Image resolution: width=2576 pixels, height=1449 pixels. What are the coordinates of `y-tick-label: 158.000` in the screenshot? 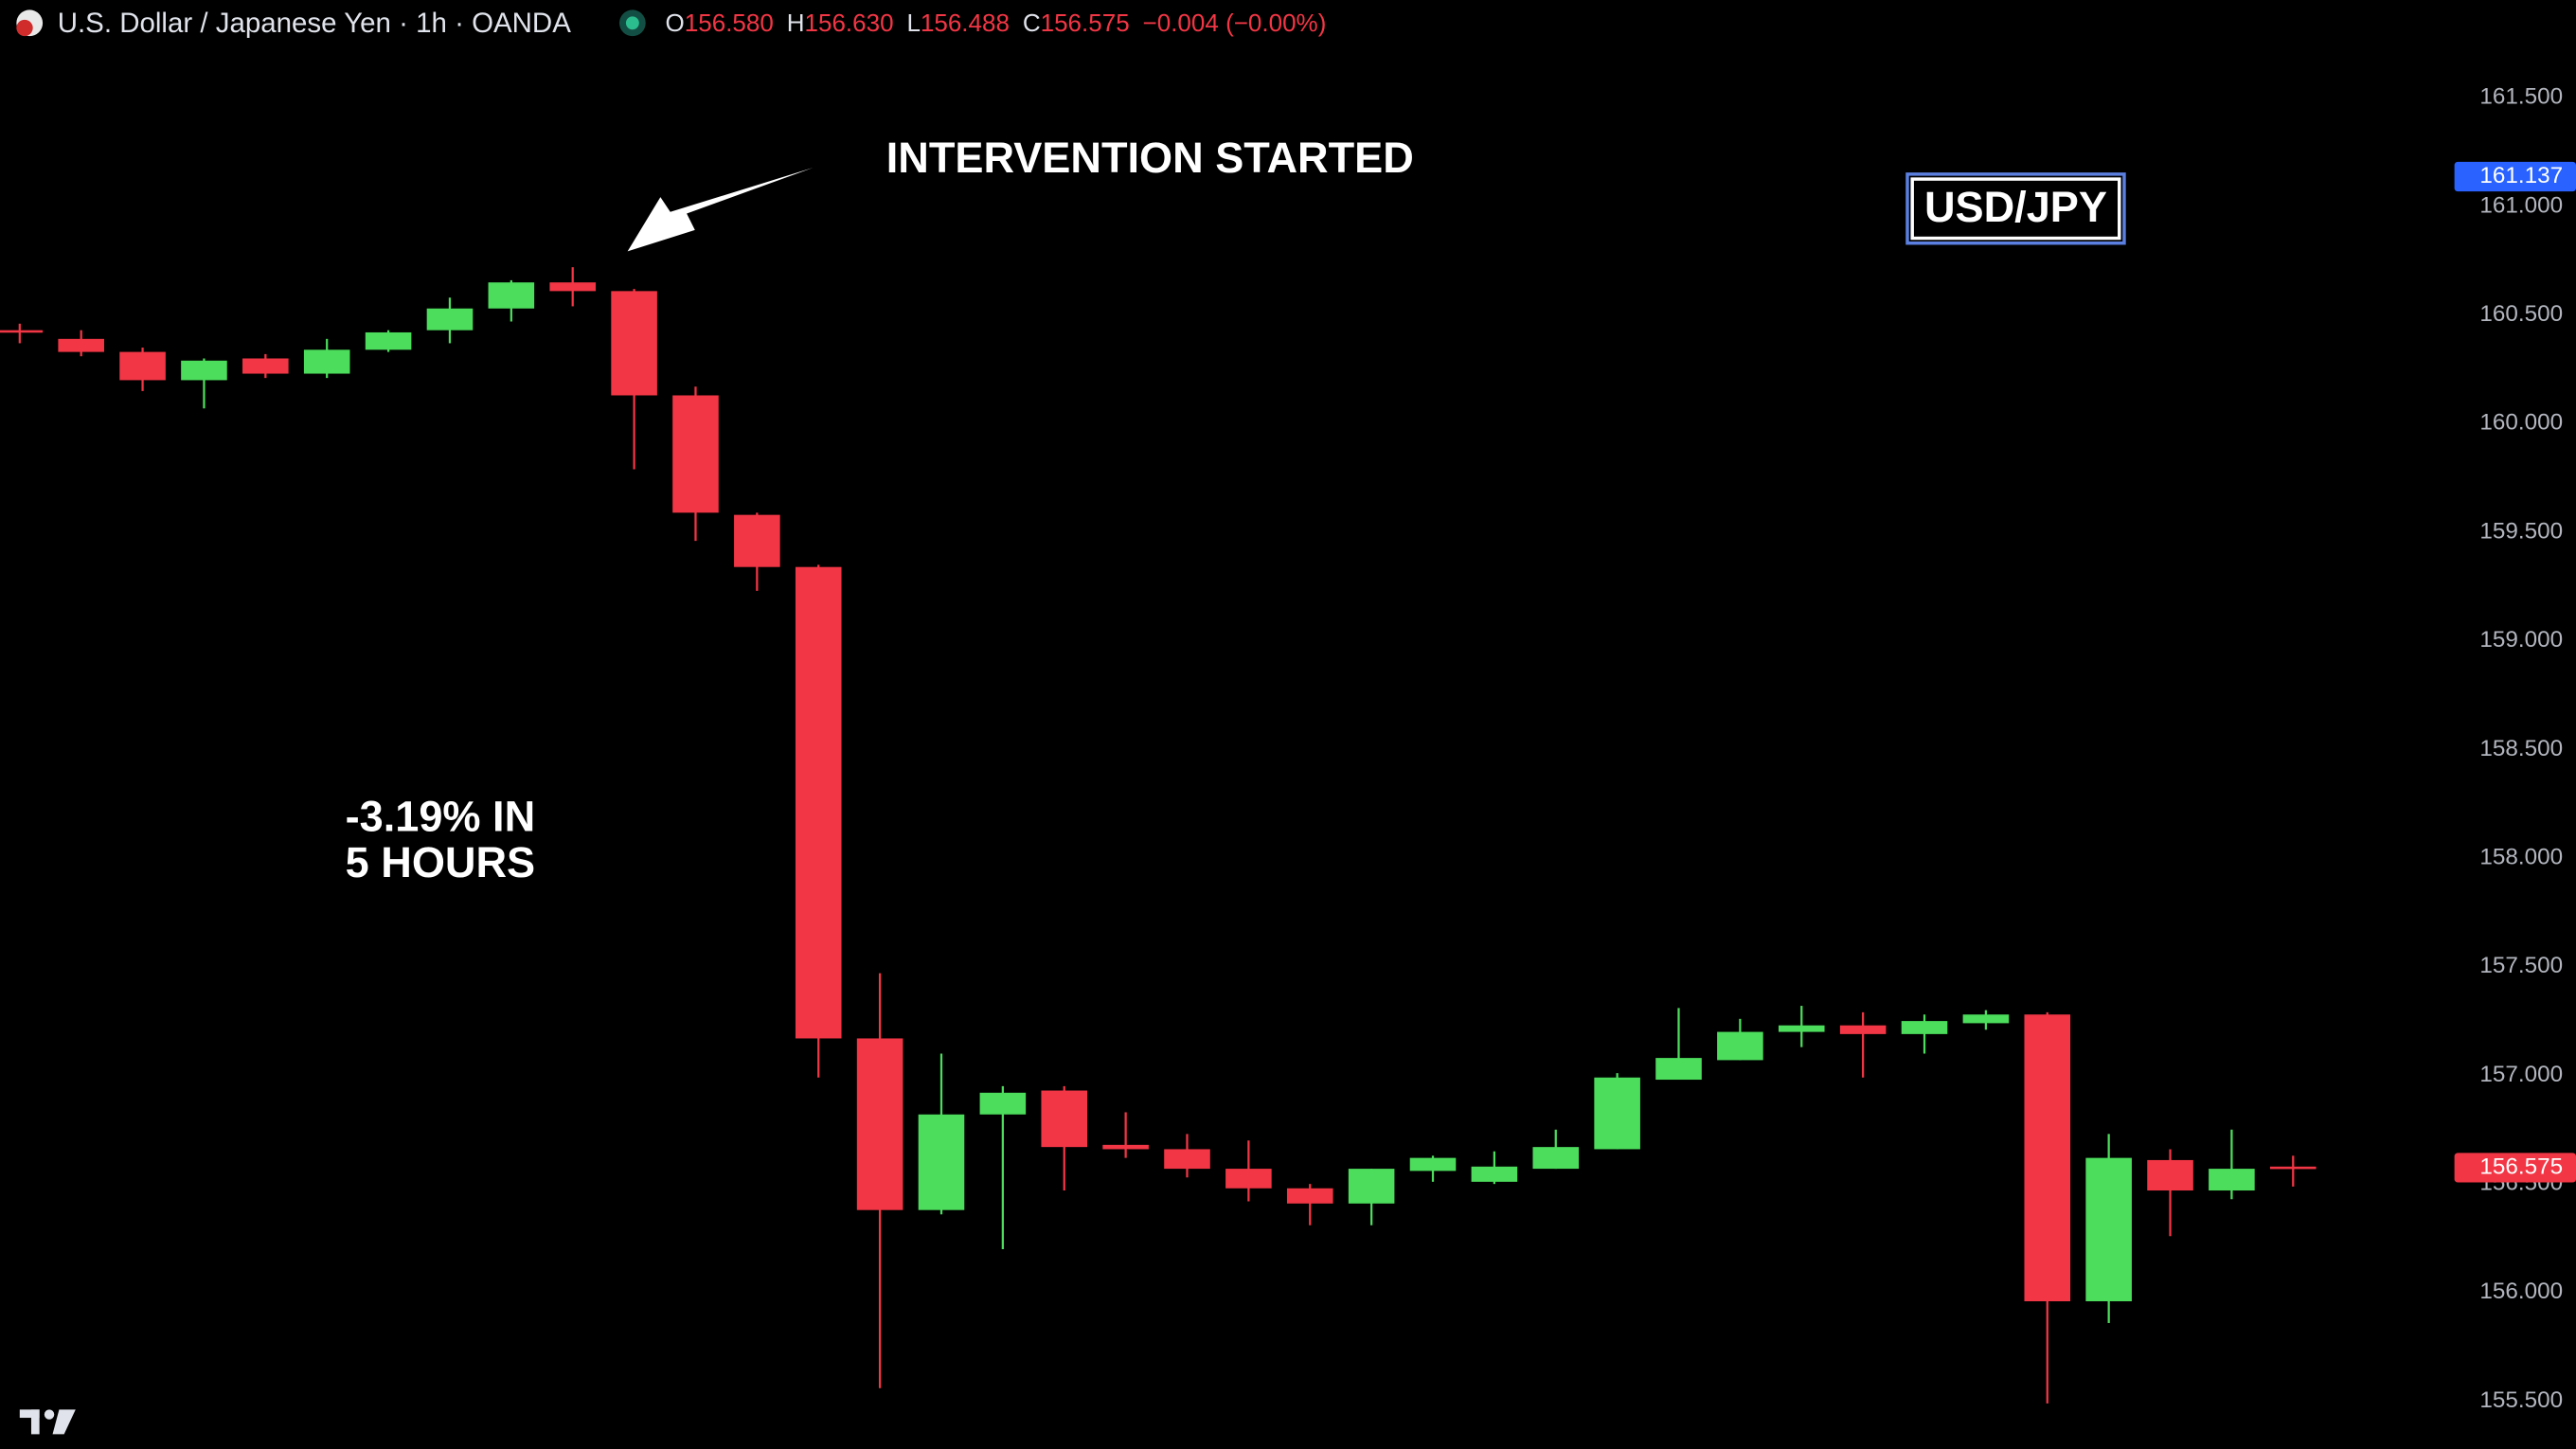 It's located at (2521, 856).